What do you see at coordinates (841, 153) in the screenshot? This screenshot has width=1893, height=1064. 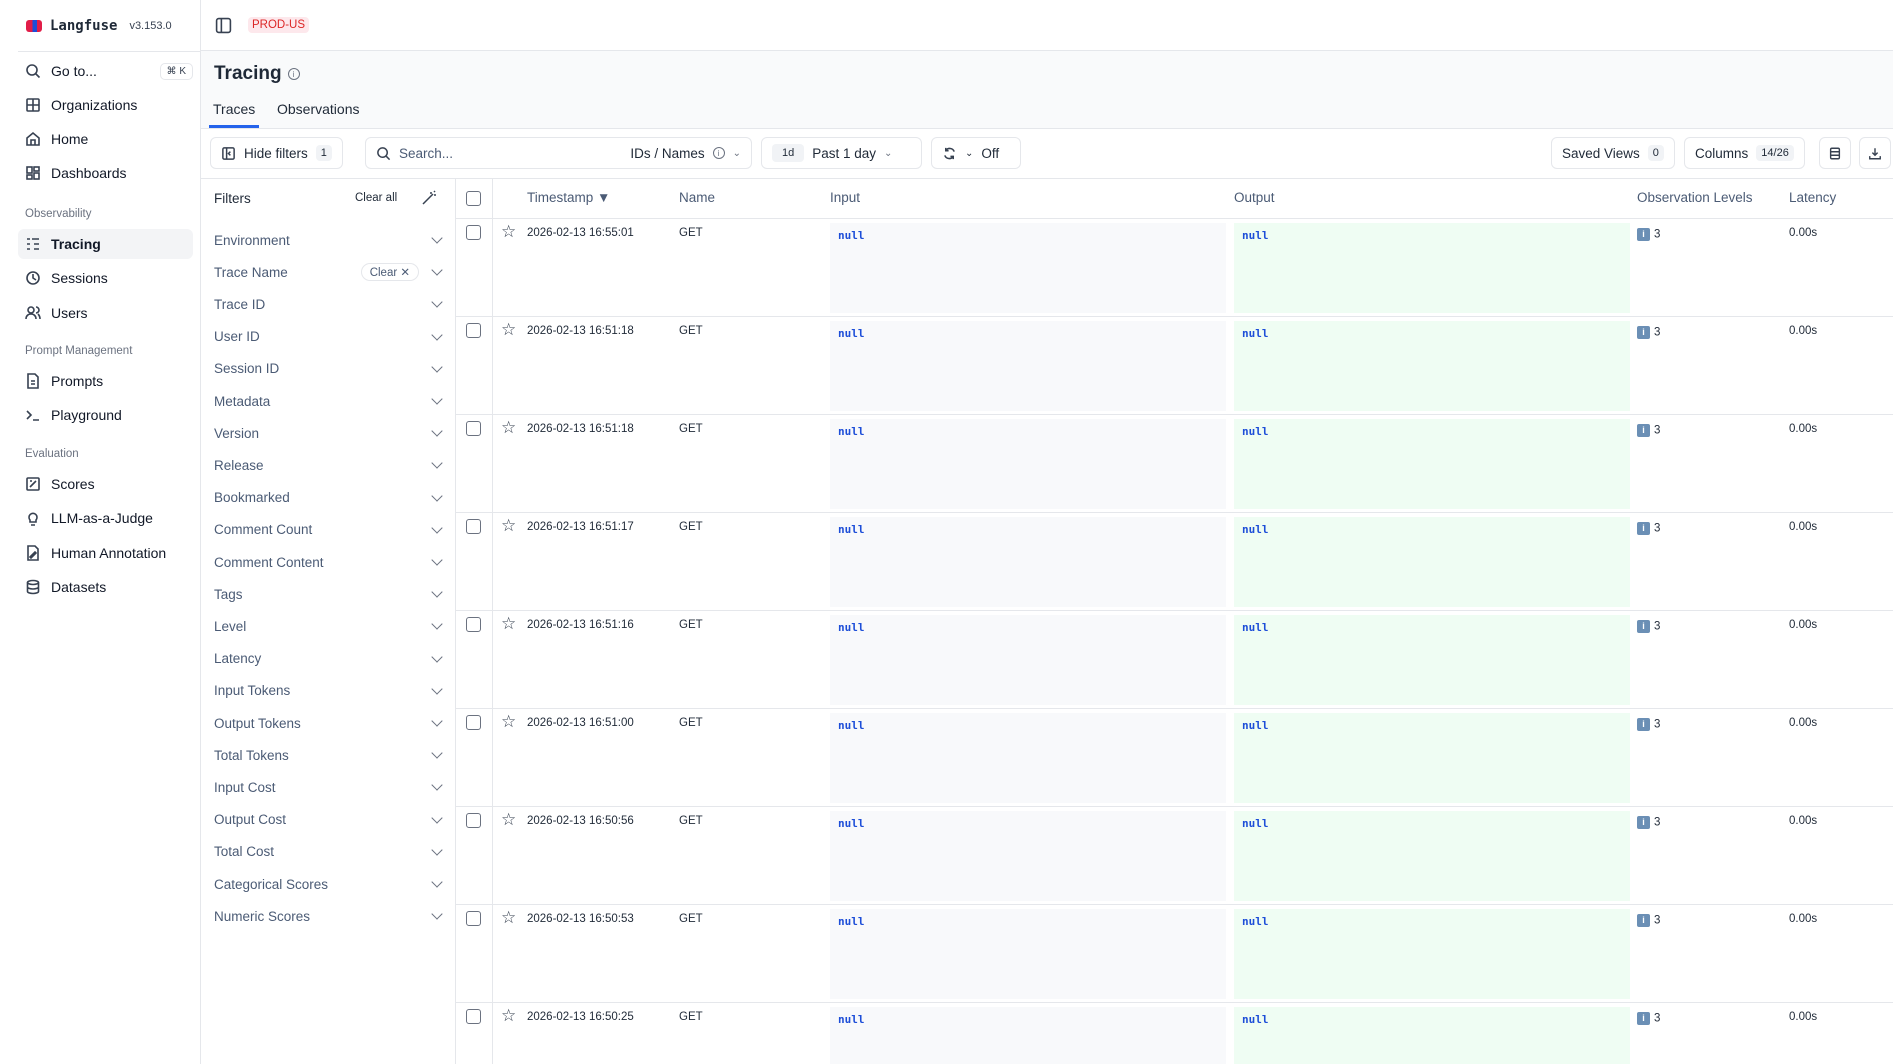 I see `time-range-select: 1d Past 1 day ⌄` at bounding box center [841, 153].